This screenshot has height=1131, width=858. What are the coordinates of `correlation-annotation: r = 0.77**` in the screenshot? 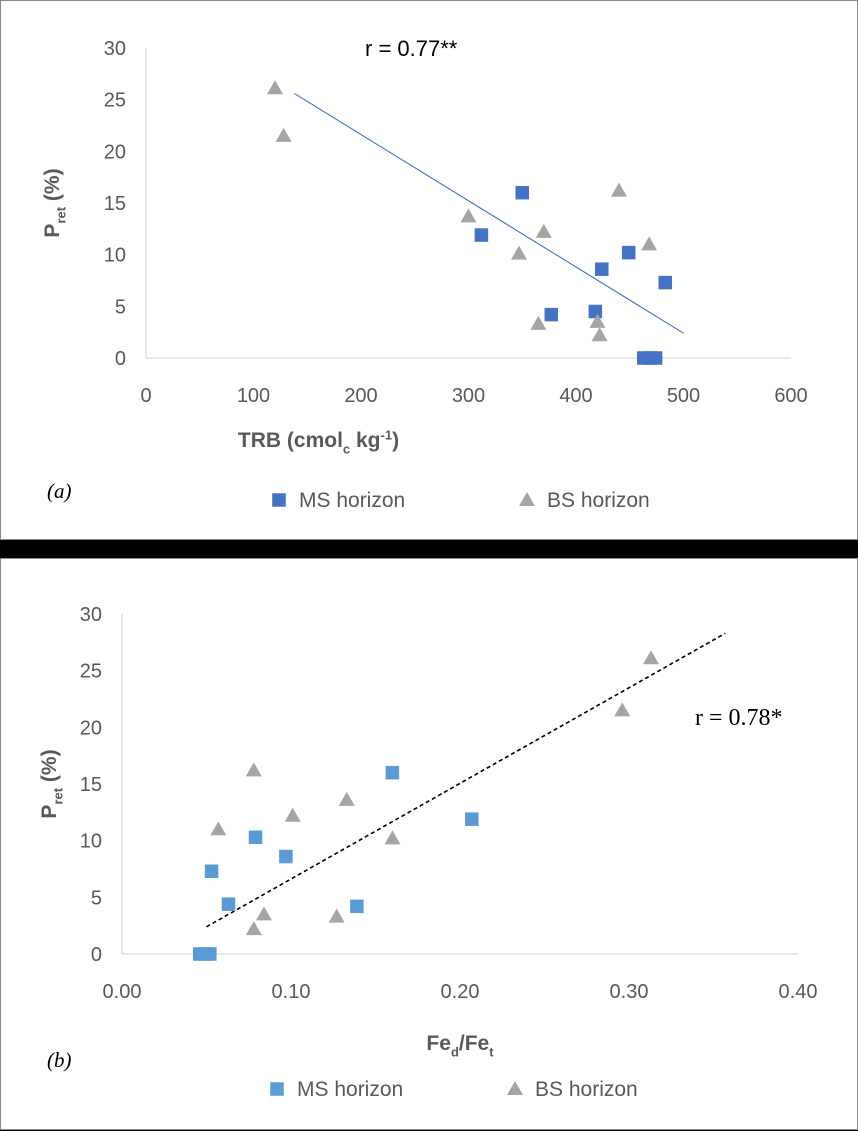 It's located at (411, 48).